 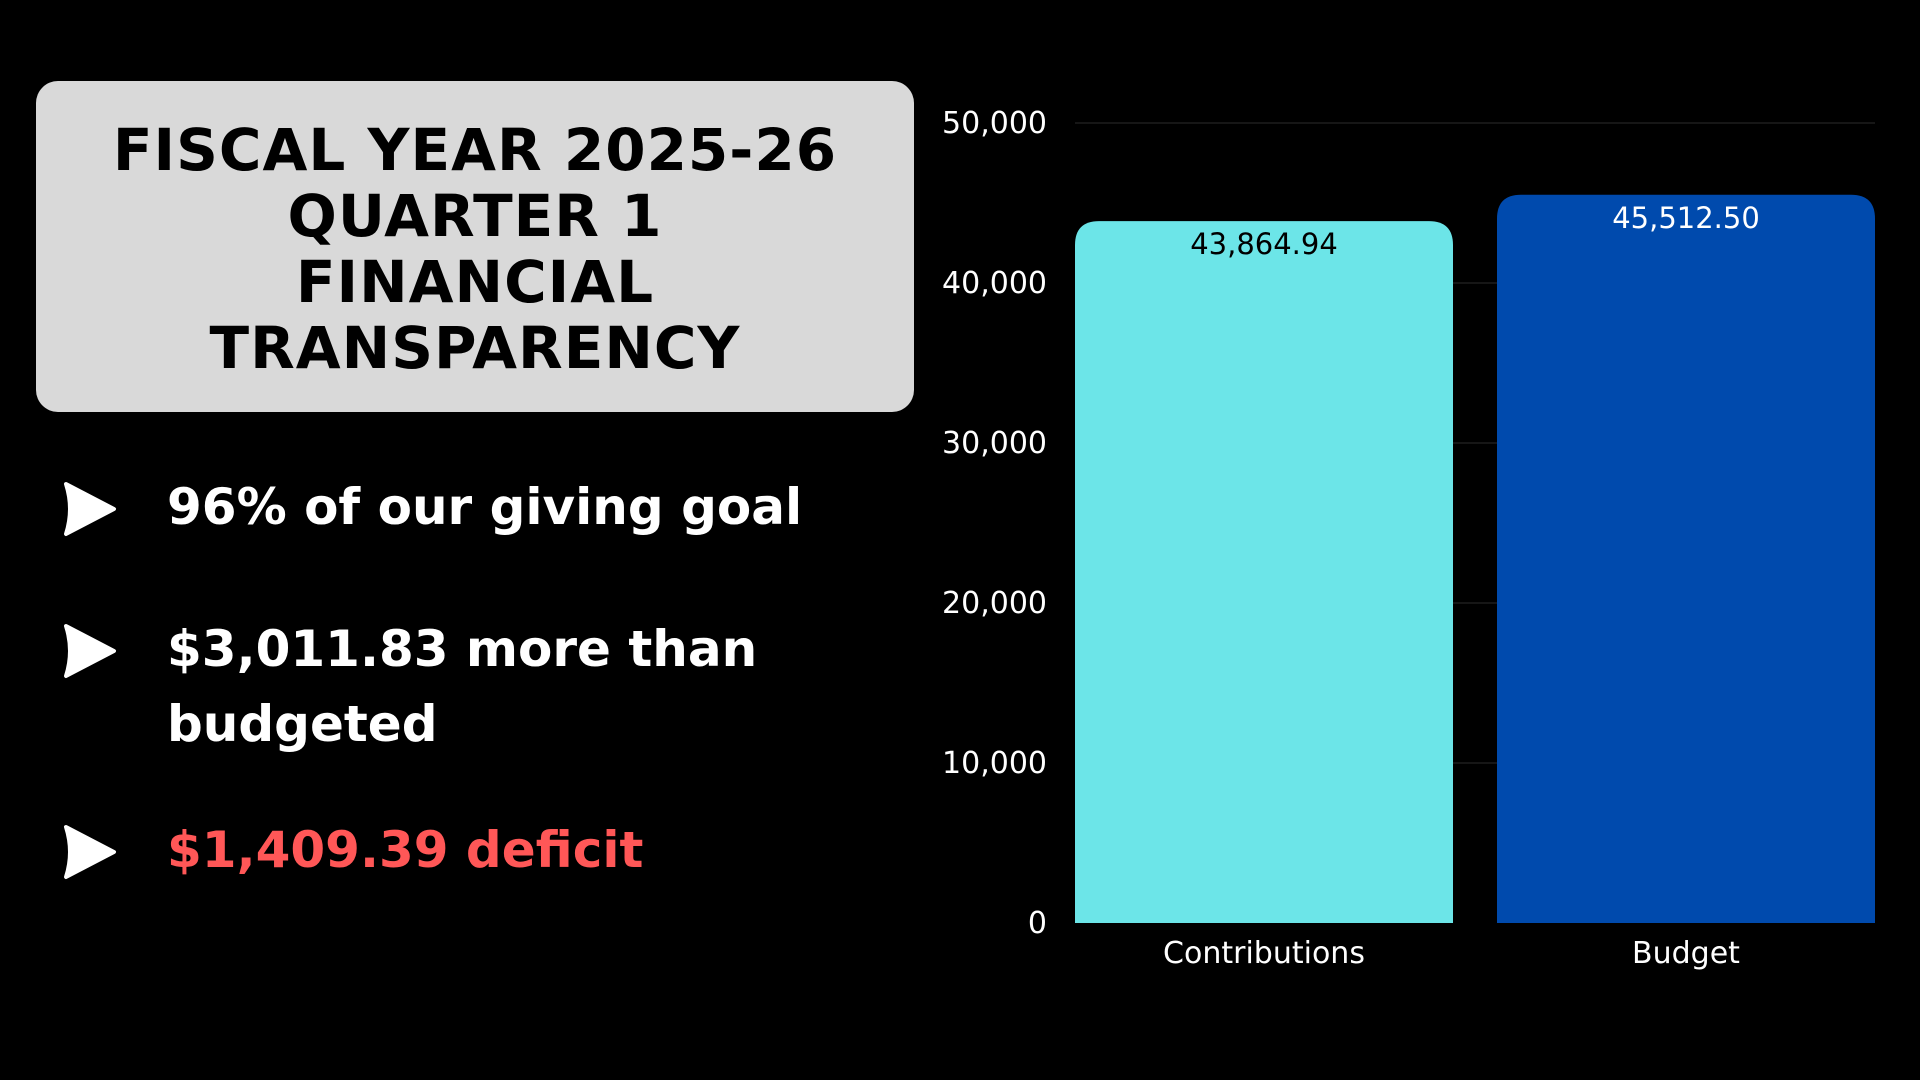 I want to click on x-tick-label: Contributions, so click(x=1264, y=953).